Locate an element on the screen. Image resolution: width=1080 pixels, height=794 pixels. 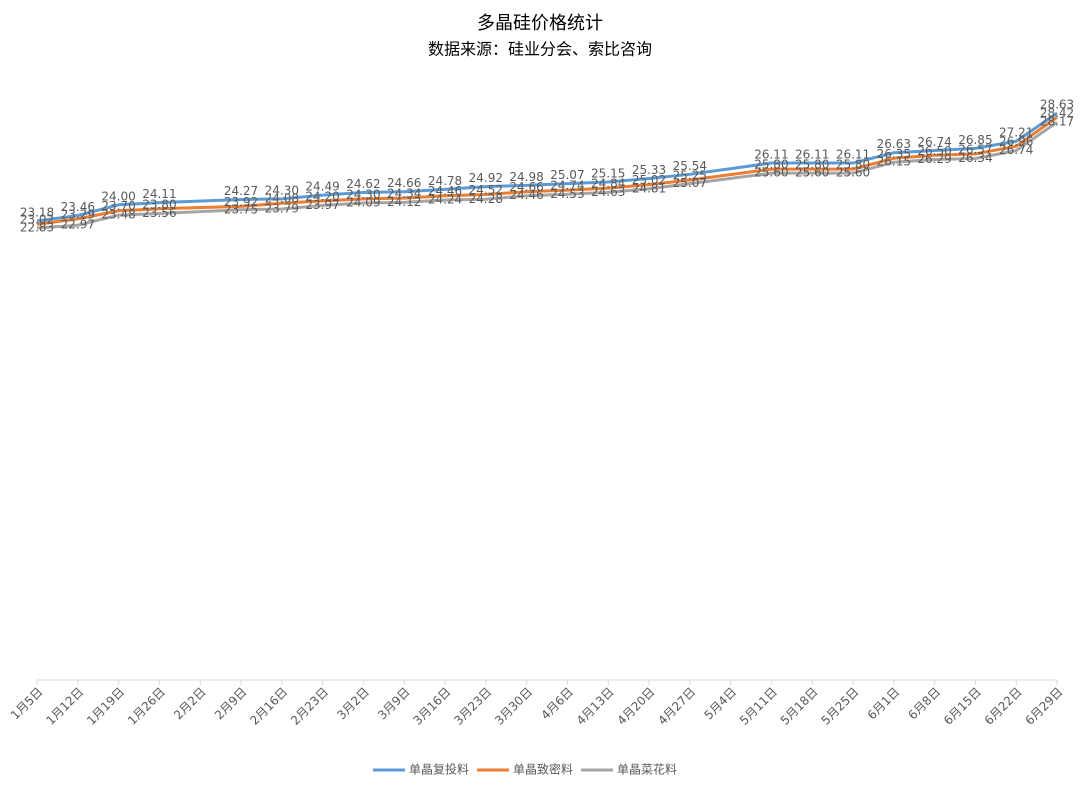
data-label: 28.42 is located at coordinates (1057, 113).